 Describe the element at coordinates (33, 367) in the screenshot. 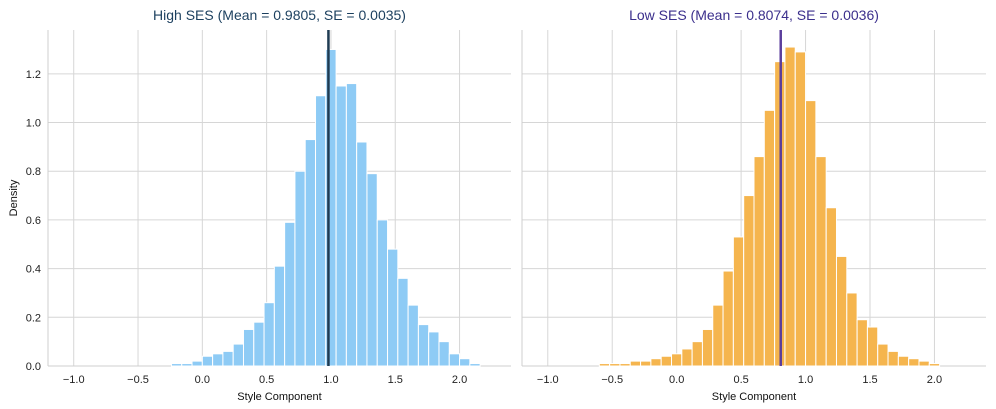

I see `y-tick-label: 0.0` at that location.